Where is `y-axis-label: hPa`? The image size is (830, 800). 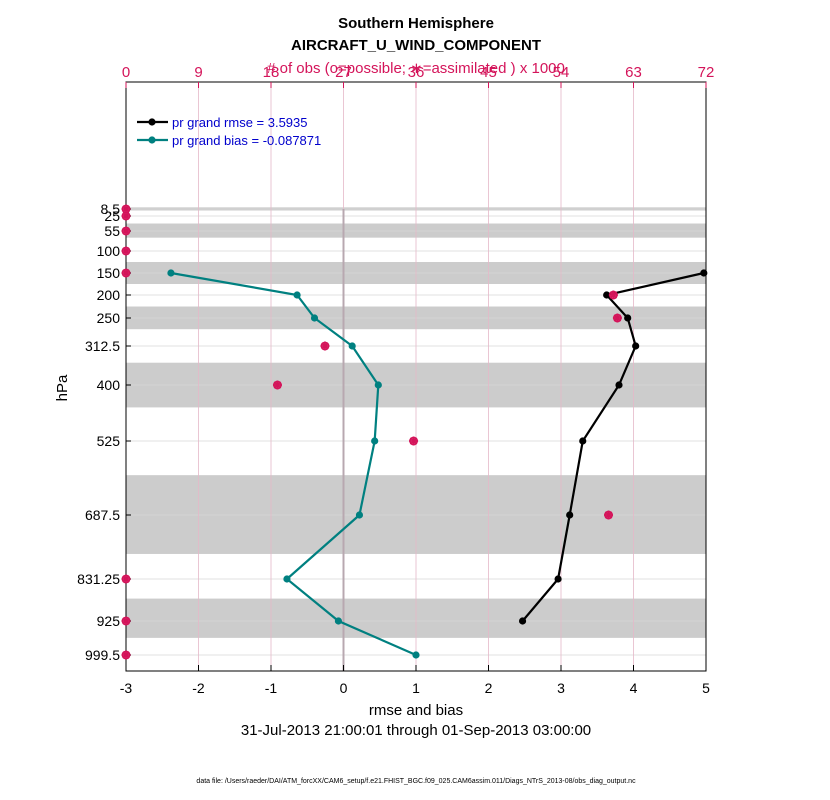 y-axis-label: hPa is located at coordinates (62, 387).